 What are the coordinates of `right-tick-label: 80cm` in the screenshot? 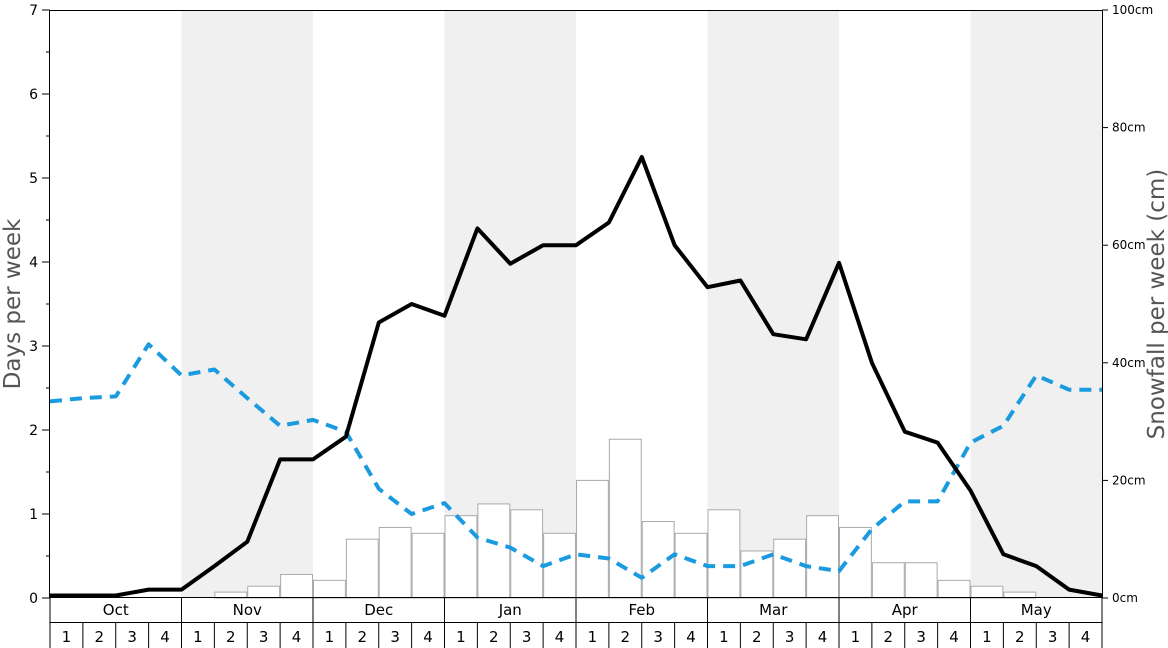 It's located at (1129, 128).